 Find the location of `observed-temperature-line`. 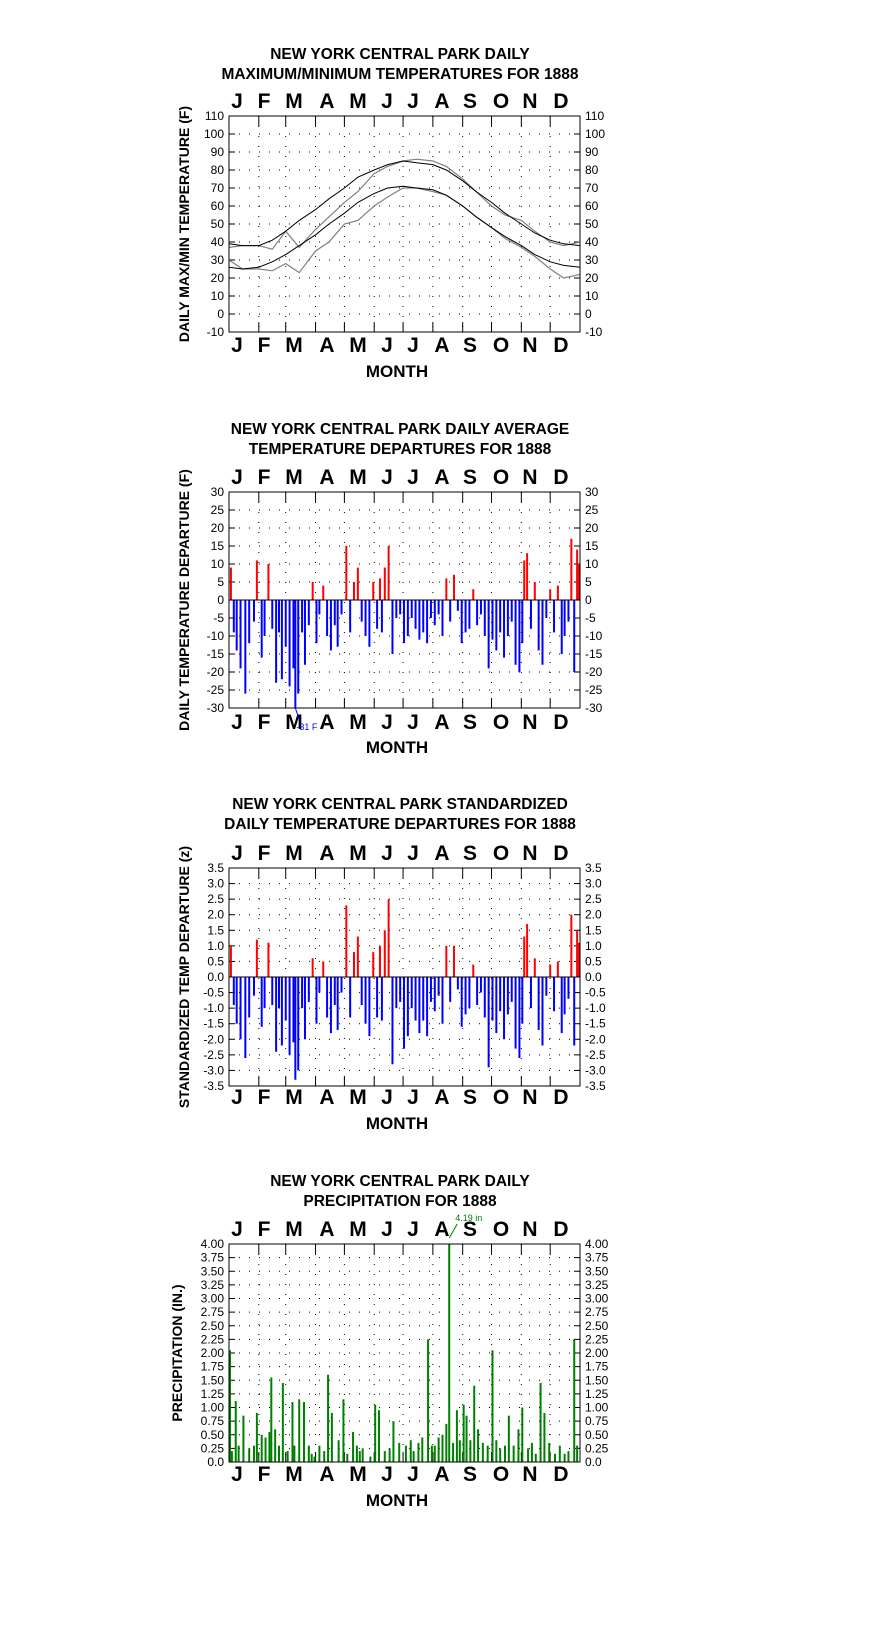

observed-temperature-line is located at coordinates (404, 204).